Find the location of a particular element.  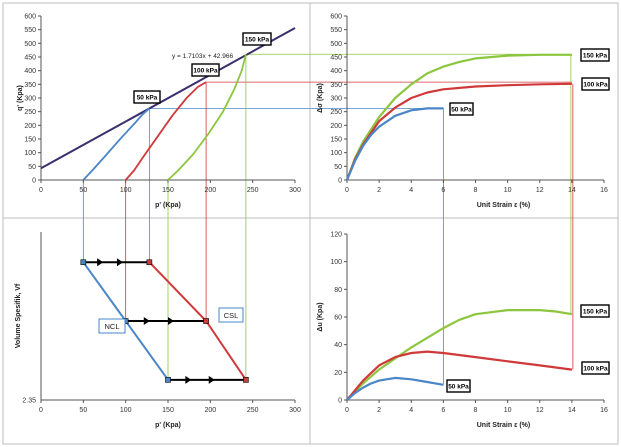

annotation-ncl: NCL is located at coordinates (111, 326).